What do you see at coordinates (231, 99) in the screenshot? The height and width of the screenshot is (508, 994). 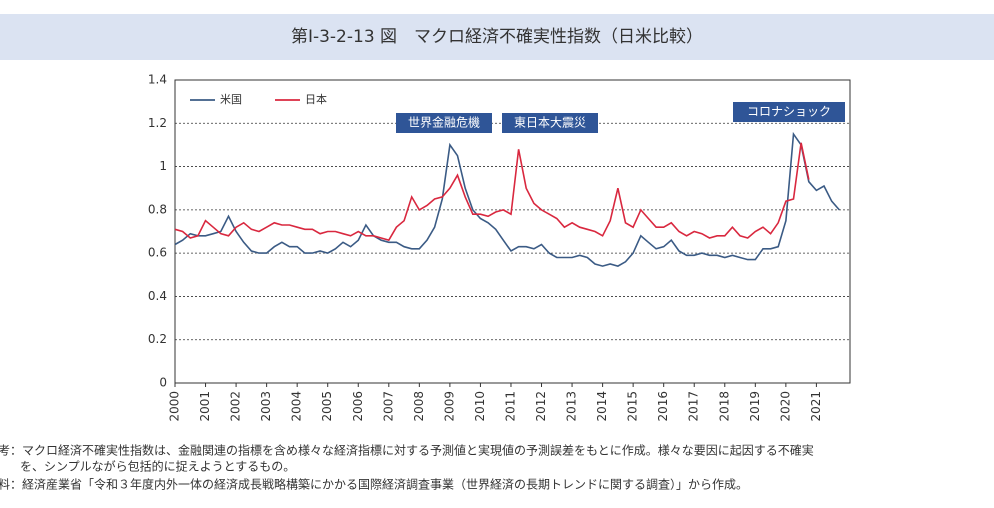 I see `legend-label: 米国` at bounding box center [231, 99].